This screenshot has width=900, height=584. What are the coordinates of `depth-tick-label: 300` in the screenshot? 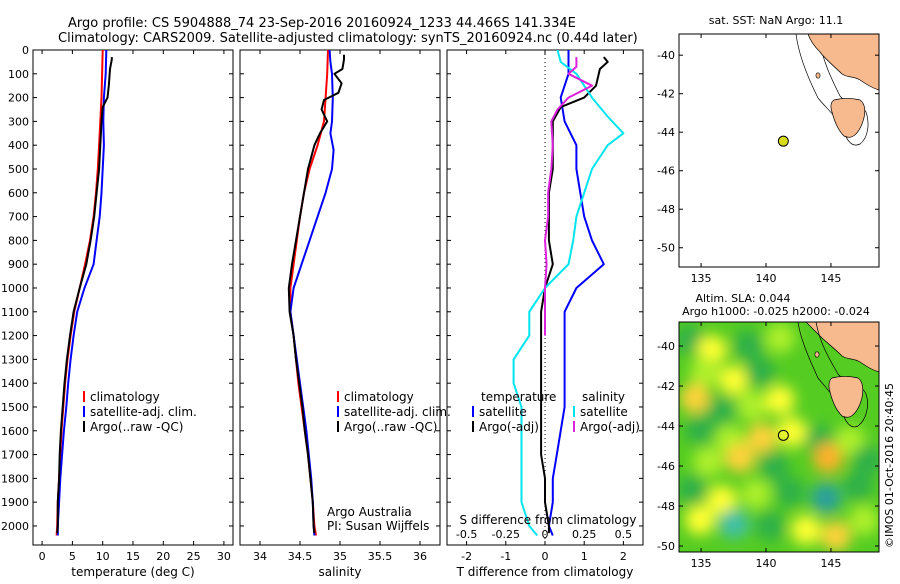 It's located at (18, 121).